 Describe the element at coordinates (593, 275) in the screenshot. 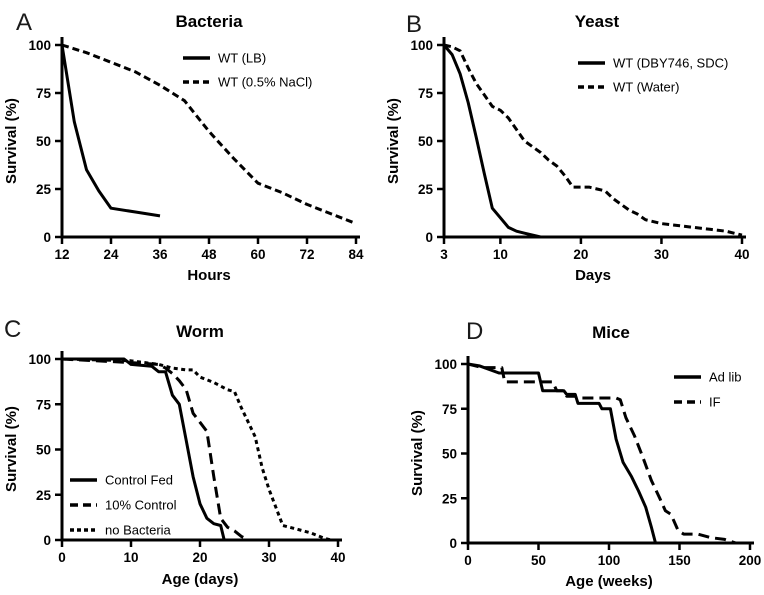

I see `x-axis-label: Days` at that location.